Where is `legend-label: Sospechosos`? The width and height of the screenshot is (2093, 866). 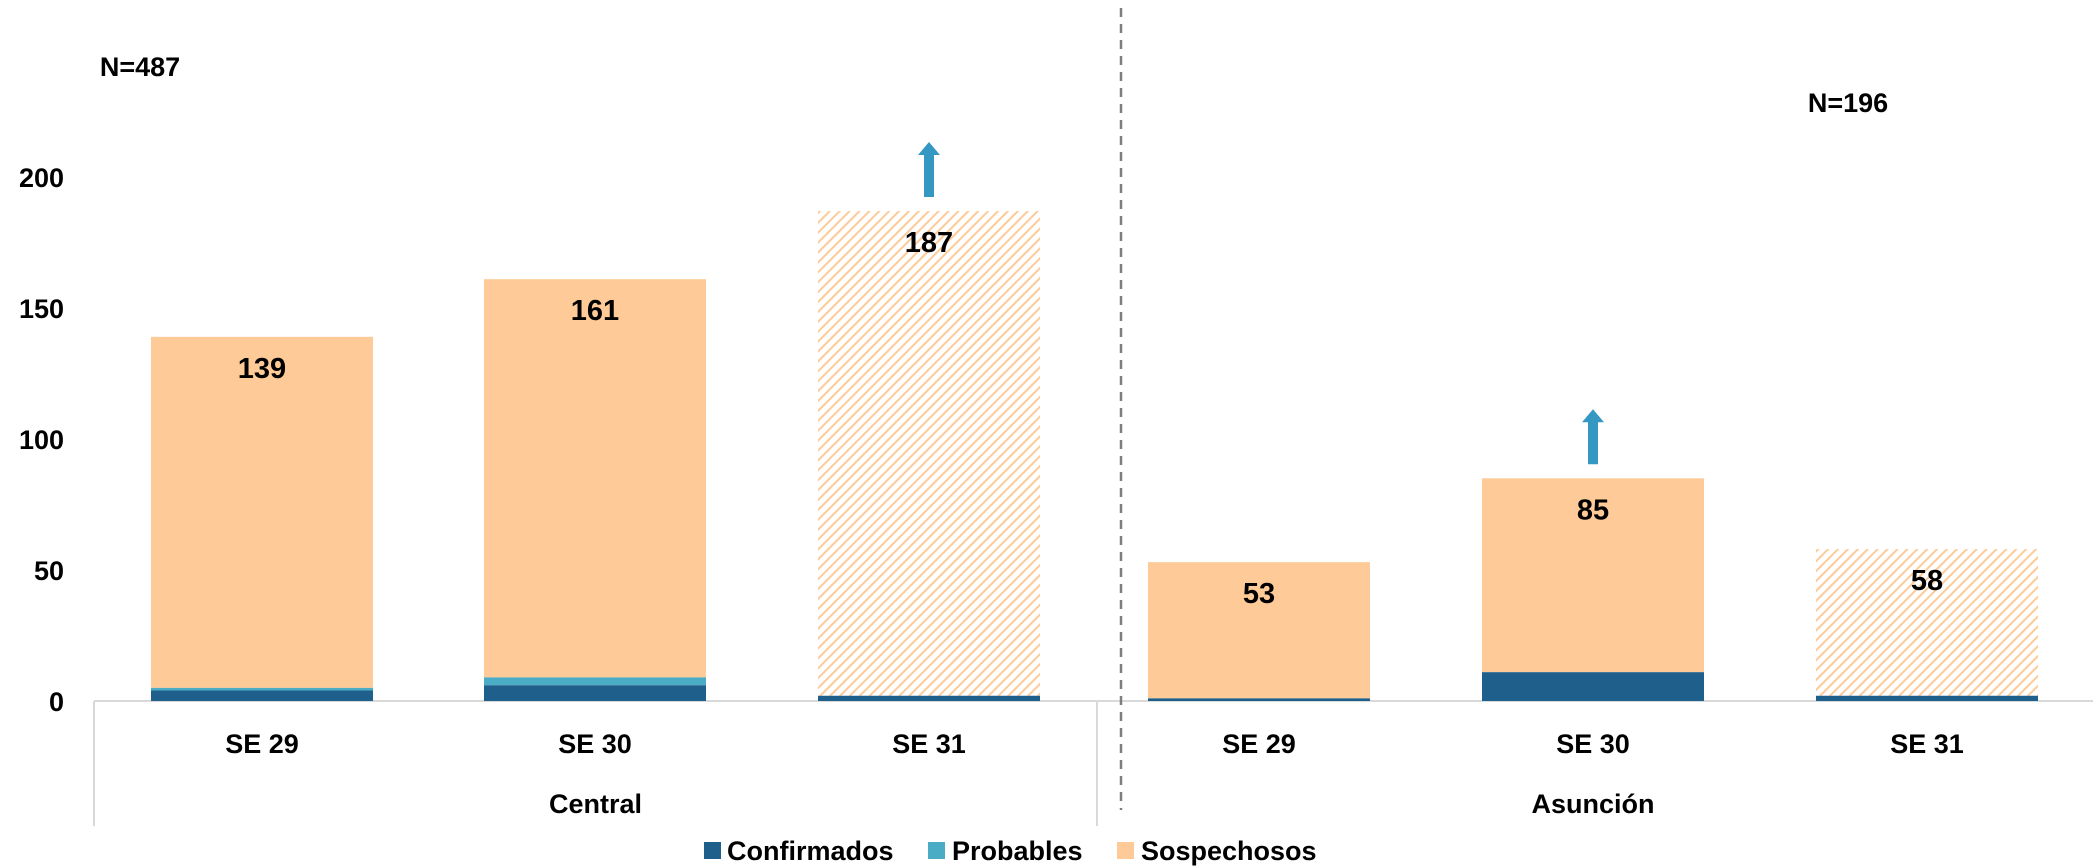
legend-label: Sospechosos is located at coordinates (1229, 851).